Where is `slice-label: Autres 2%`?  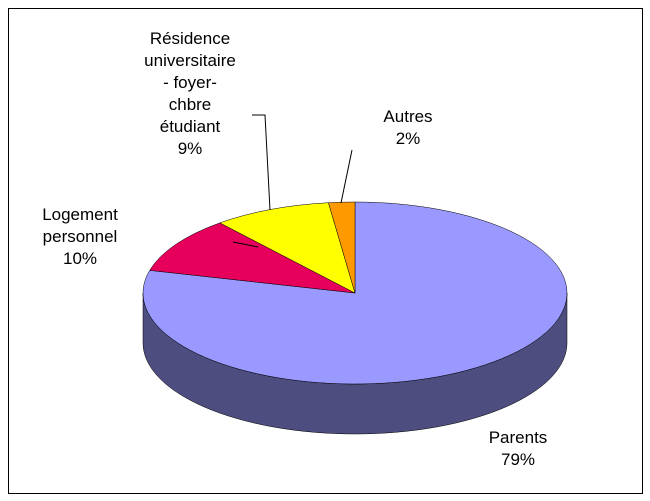
slice-label: Autres 2% is located at coordinates (408, 128).